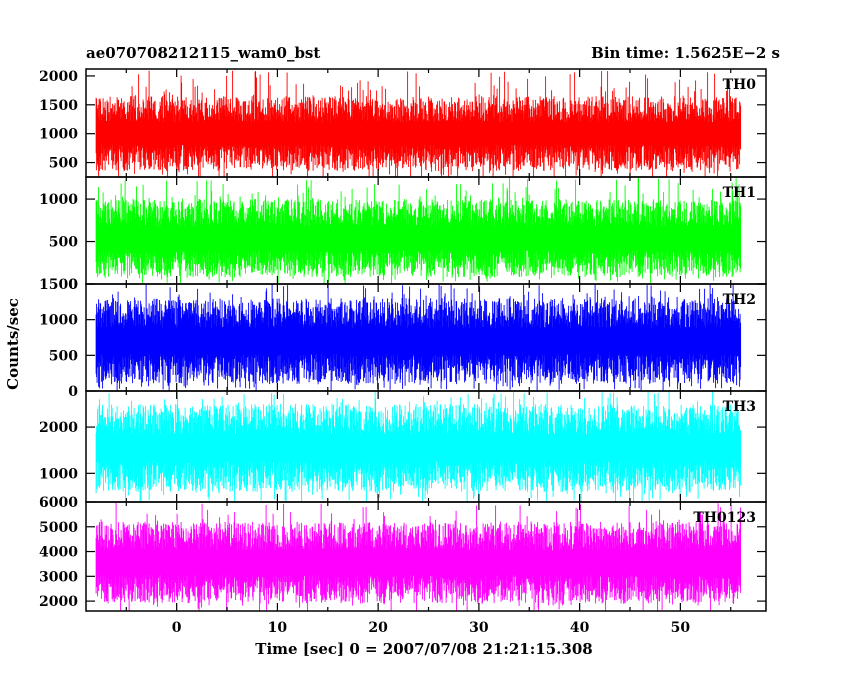 This screenshot has height=680, width=850. I want to click on x-tick-label: 40, so click(580, 628).